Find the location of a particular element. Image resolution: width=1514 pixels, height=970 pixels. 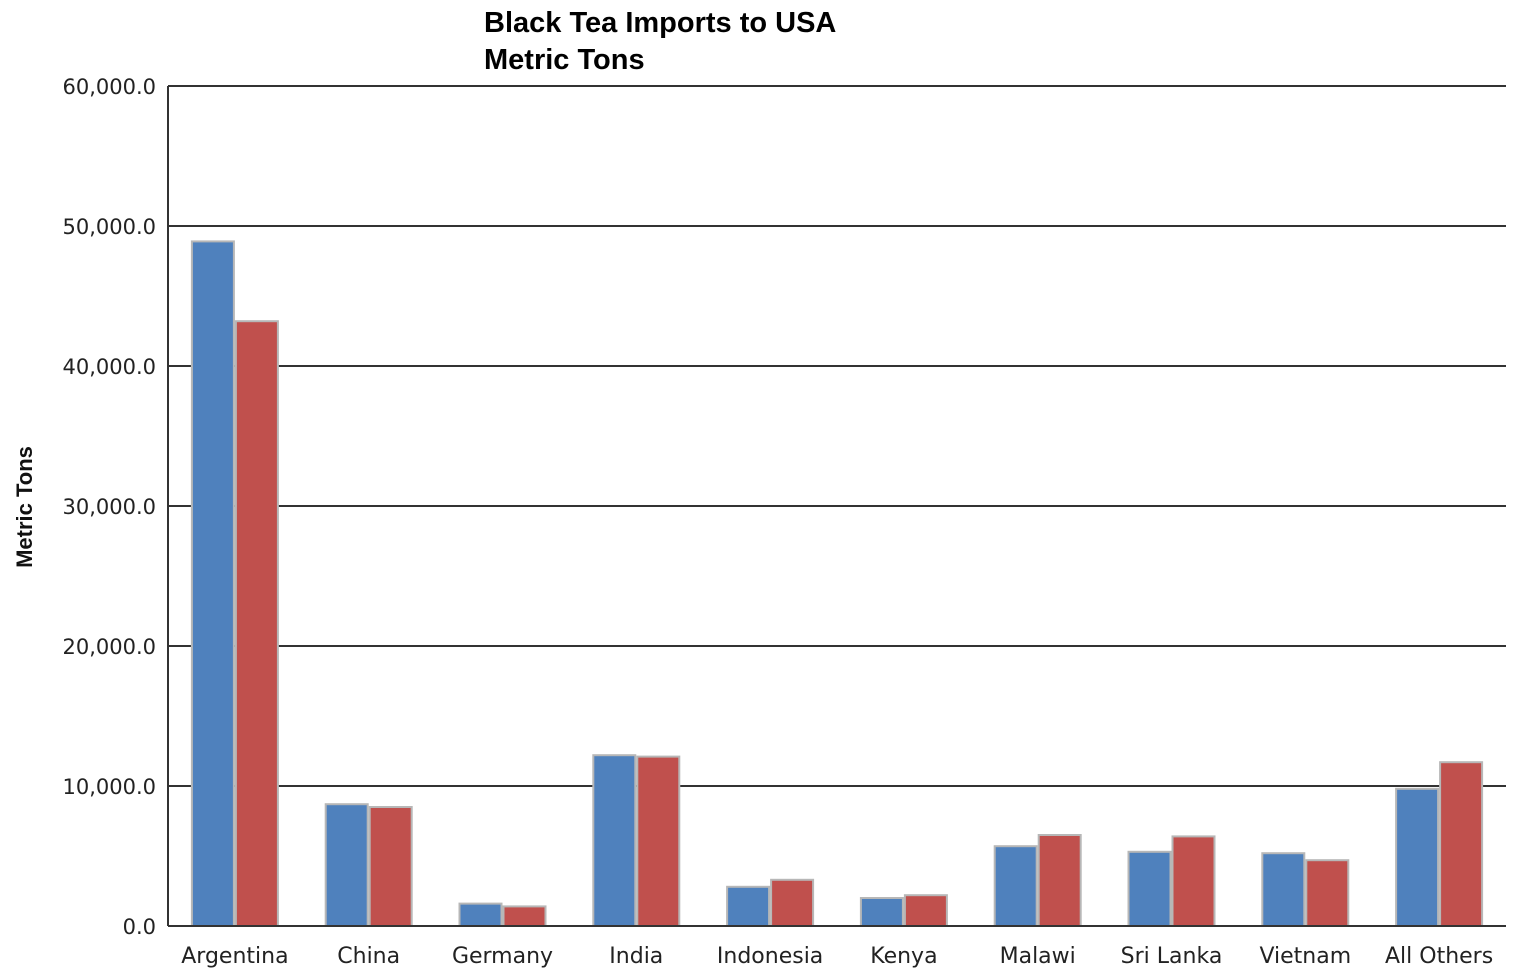

x-tick-label: India is located at coordinates (636, 956).